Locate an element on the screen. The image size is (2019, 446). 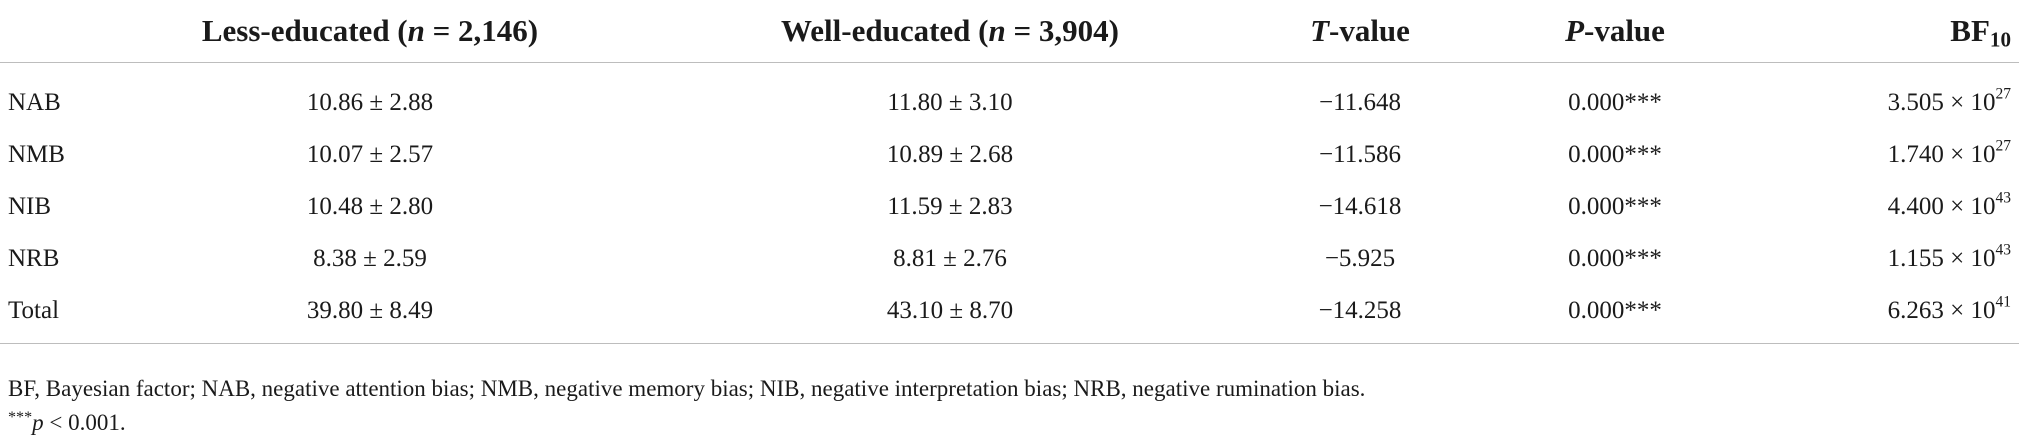
significance-note: ***p < 0.001. is located at coordinates (67, 421).